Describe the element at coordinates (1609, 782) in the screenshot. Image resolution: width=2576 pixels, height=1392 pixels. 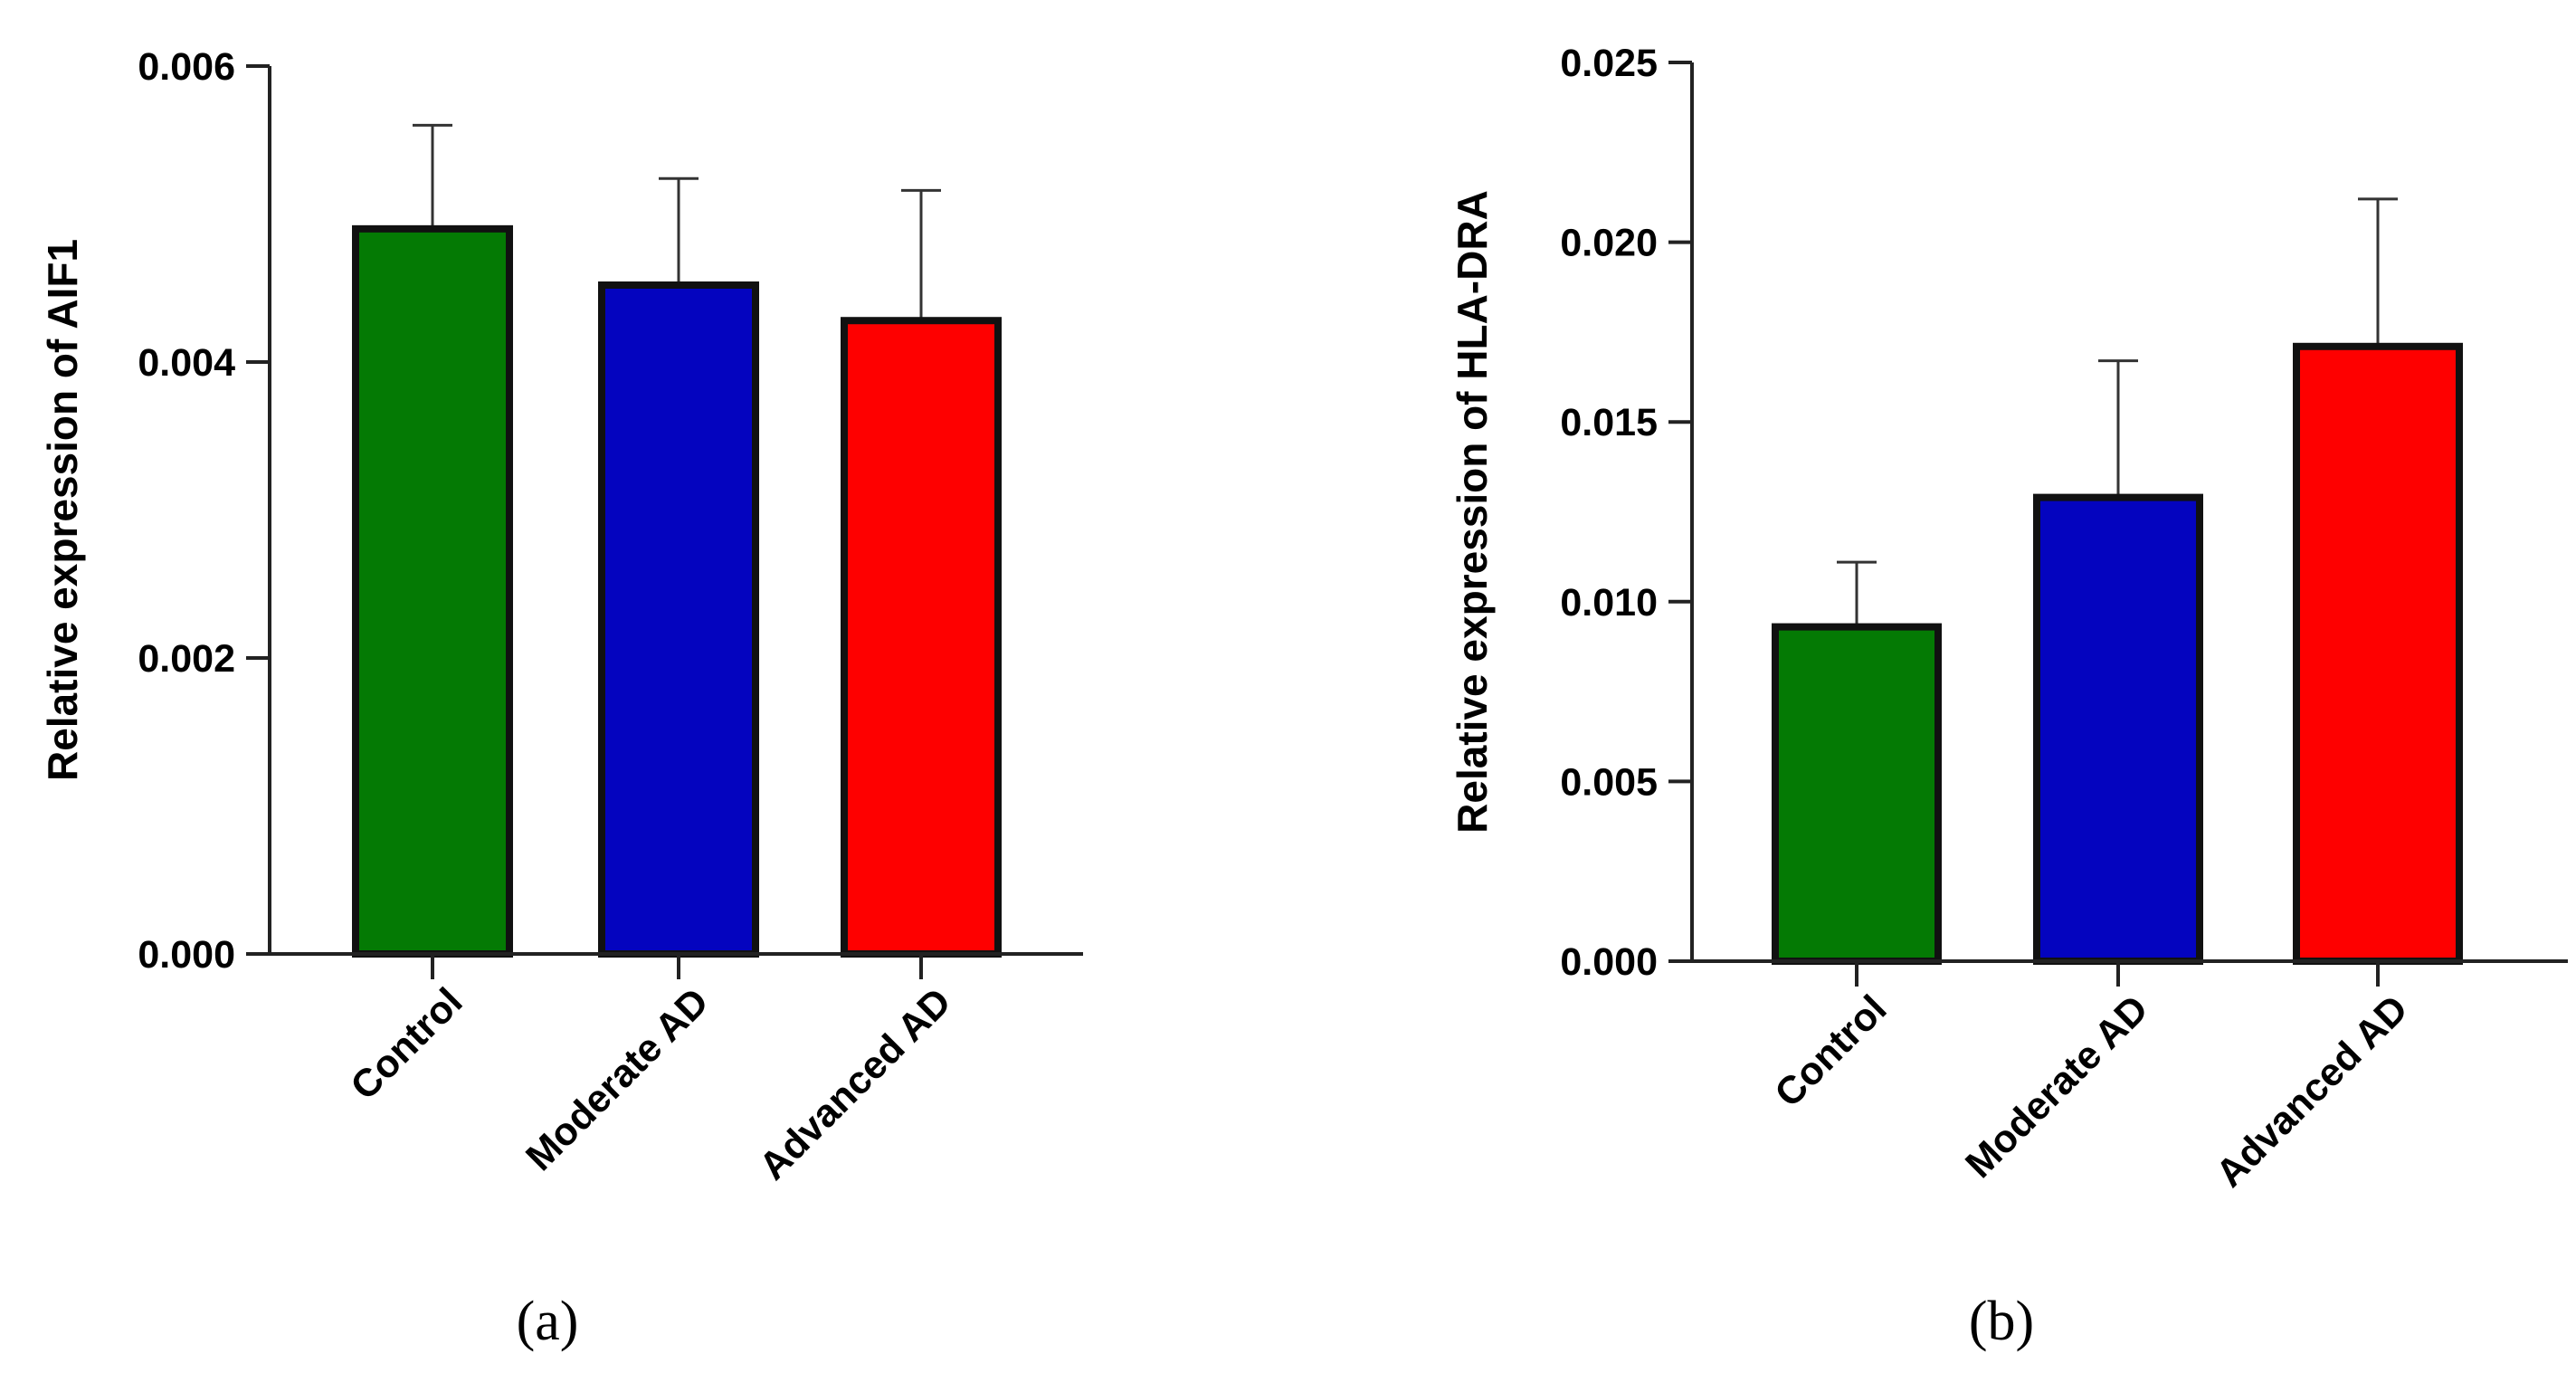
I see `y-tick-label: 0.005` at that location.